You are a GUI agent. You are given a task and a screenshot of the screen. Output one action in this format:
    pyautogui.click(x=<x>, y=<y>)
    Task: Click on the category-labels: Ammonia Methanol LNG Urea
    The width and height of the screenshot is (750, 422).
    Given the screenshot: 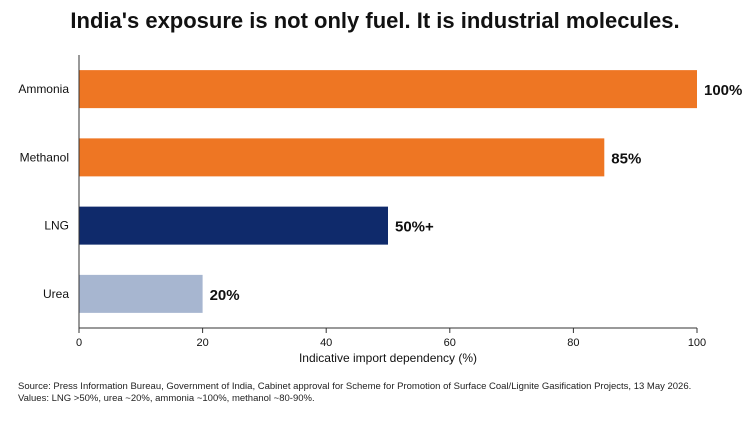 What is the action you would take?
    pyautogui.click(x=43, y=191)
    